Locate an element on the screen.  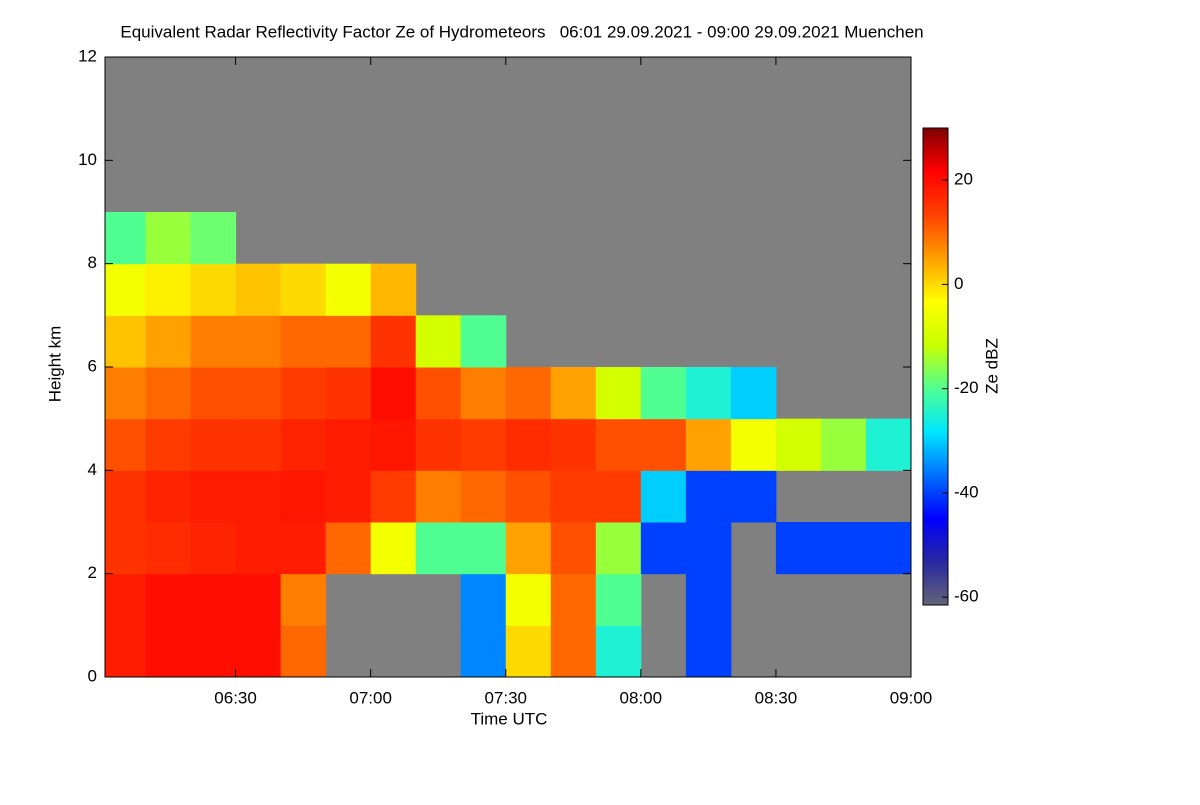
x-tick-label: 09:00 is located at coordinates (911, 697).